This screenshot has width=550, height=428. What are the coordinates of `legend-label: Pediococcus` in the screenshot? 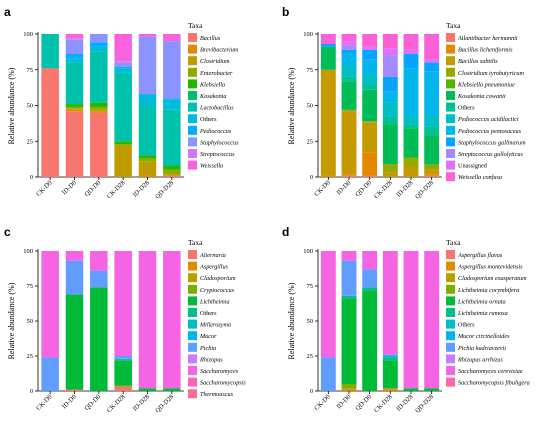 It's located at (215, 131).